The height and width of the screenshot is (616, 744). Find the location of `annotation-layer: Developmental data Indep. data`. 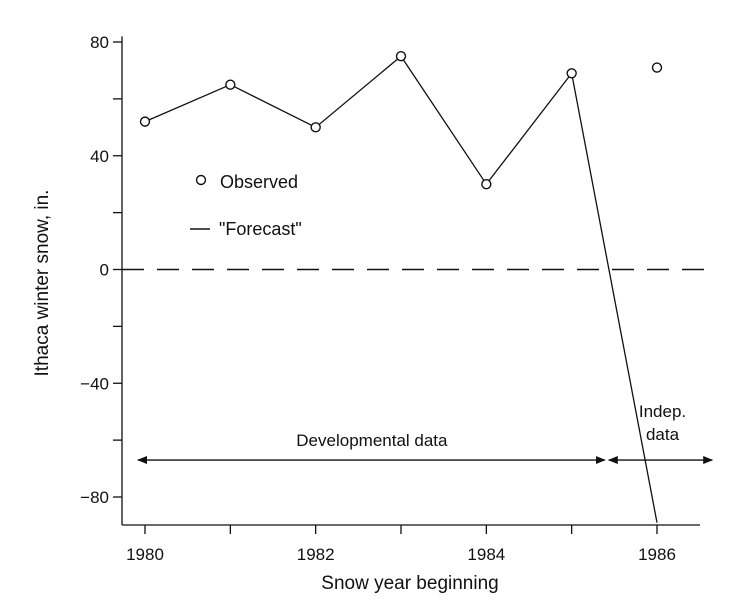

annotation-layer: Developmental data Indep. data is located at coordinates (425, 433).